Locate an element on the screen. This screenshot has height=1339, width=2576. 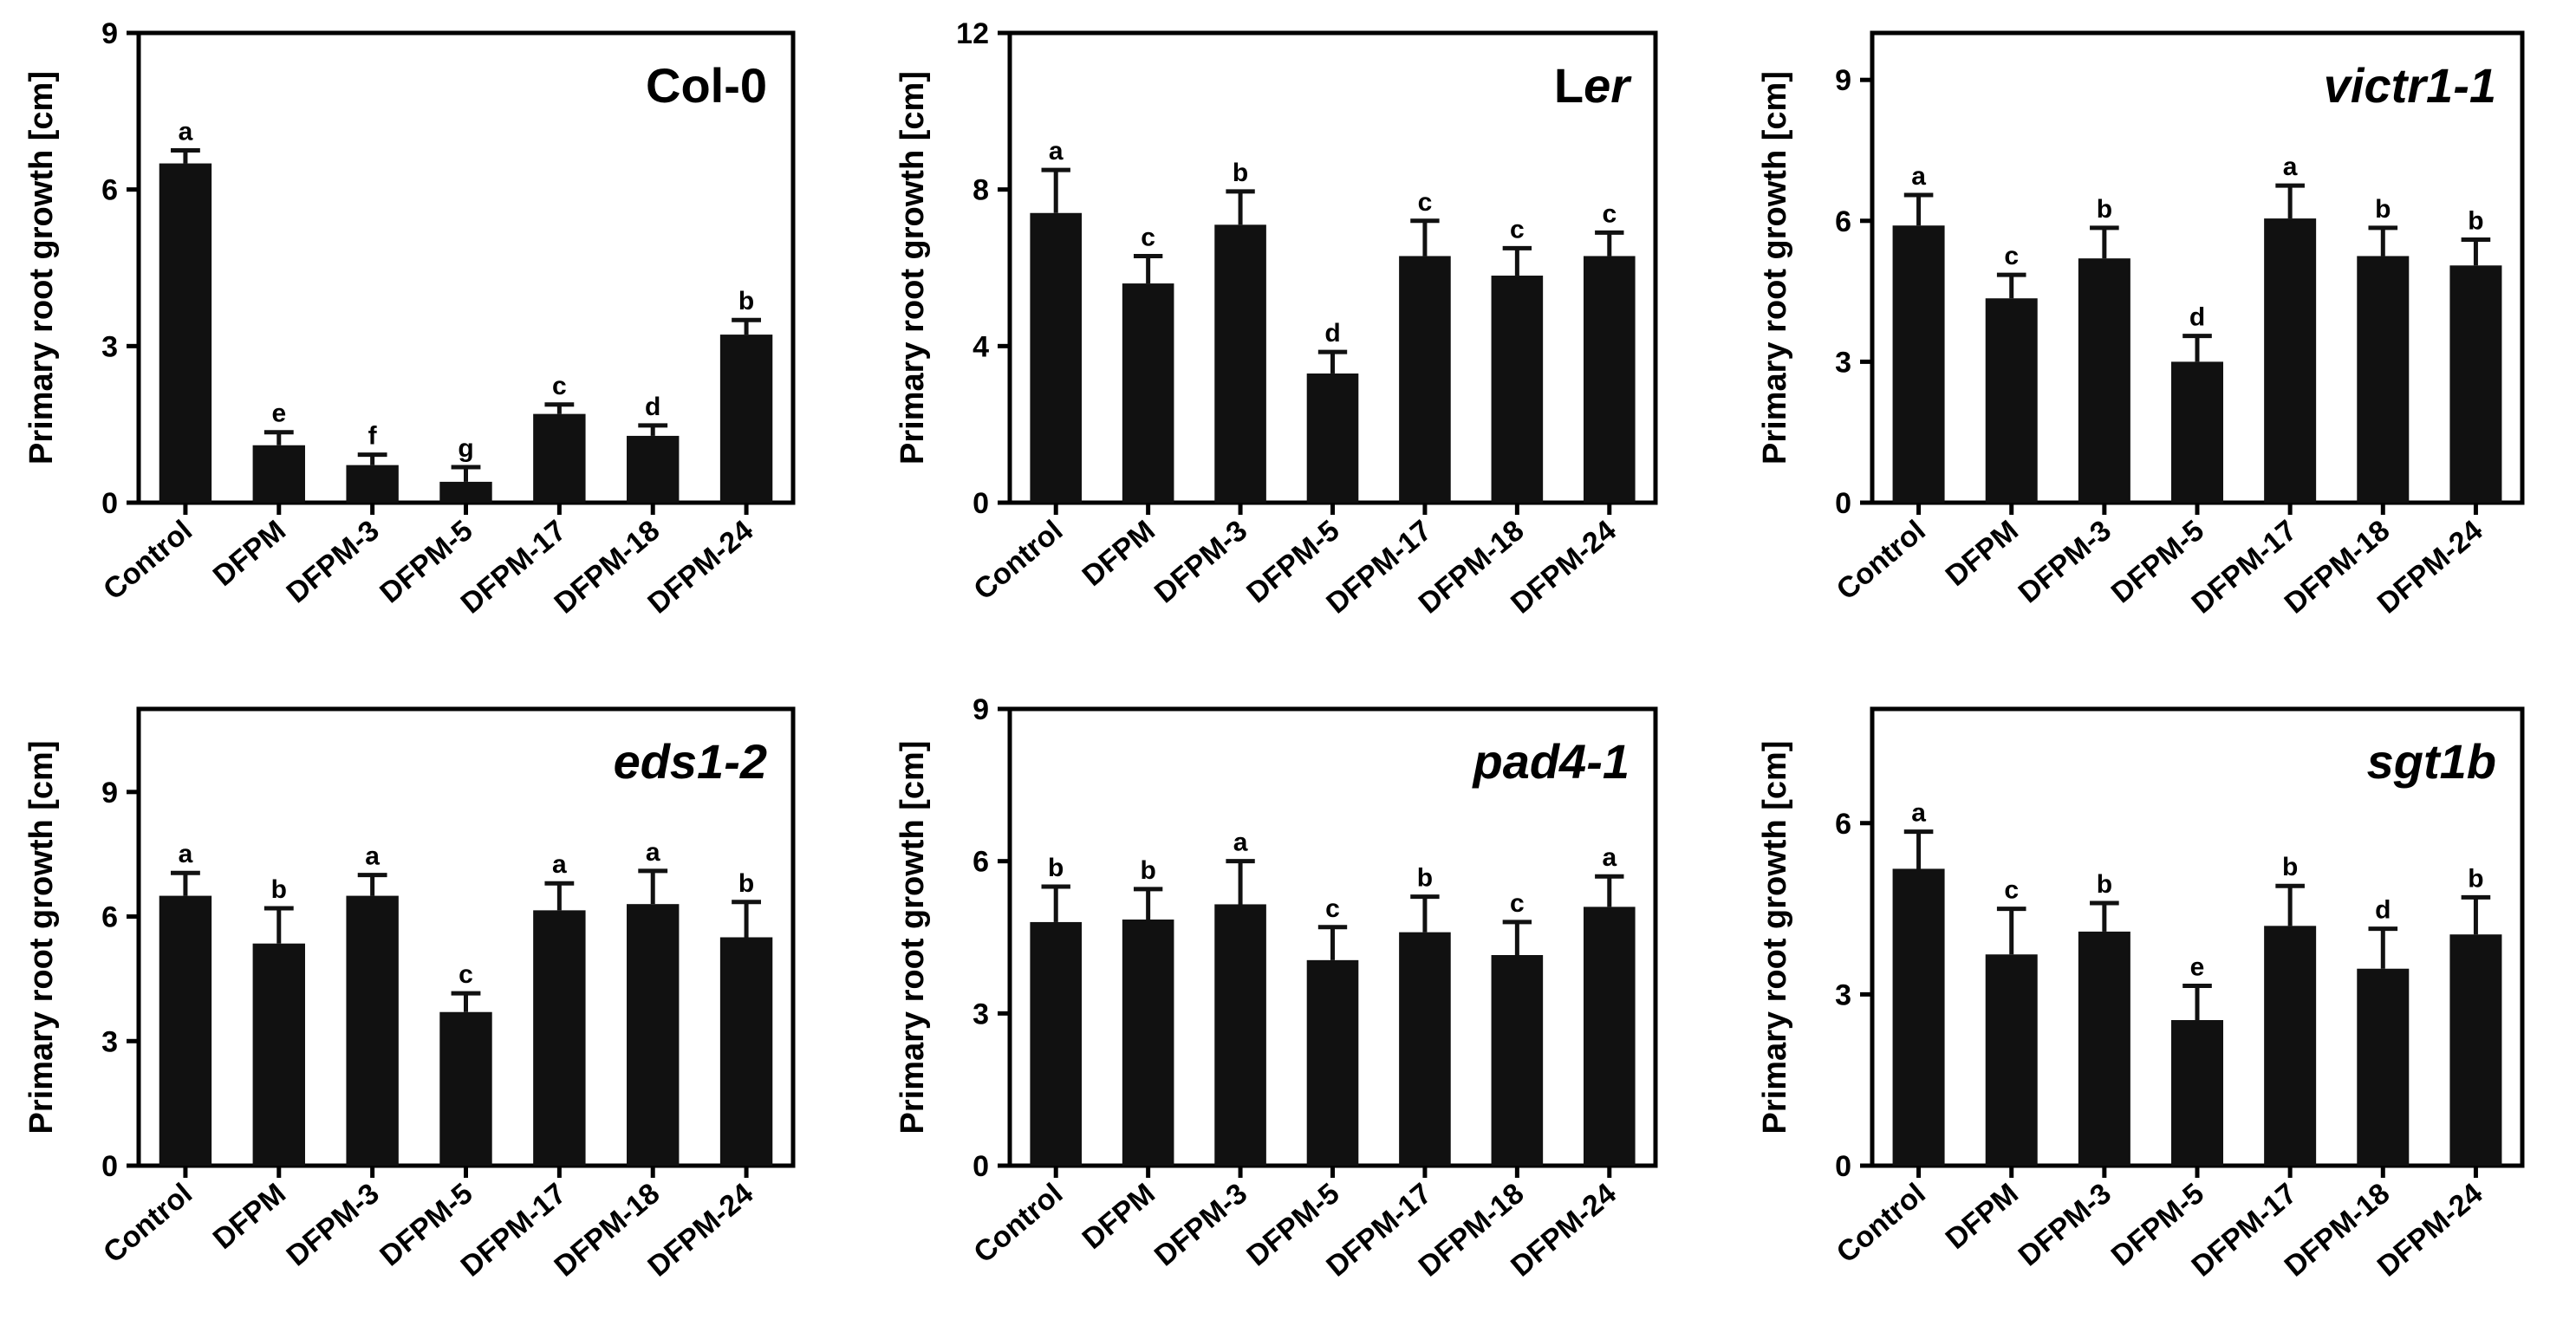
y-tick-label: 4 is located at coordinates (981, 346).